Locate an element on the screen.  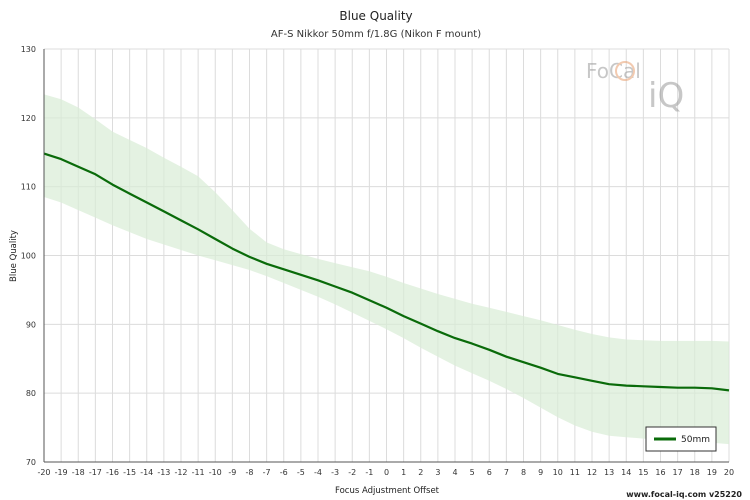
x-tick-label: 9 is located at coordinates (540, 472).